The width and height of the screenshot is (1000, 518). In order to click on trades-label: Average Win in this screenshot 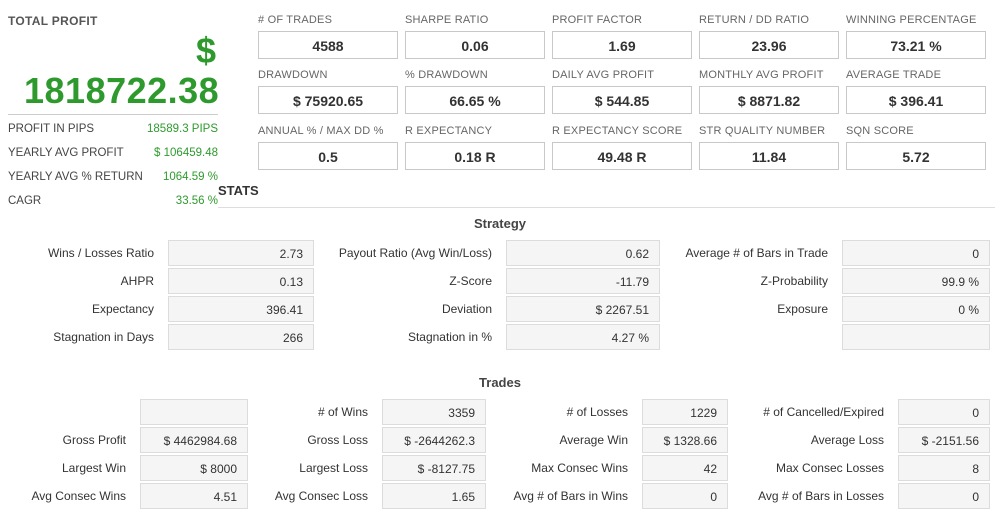, I will do `click(593, 440)`.